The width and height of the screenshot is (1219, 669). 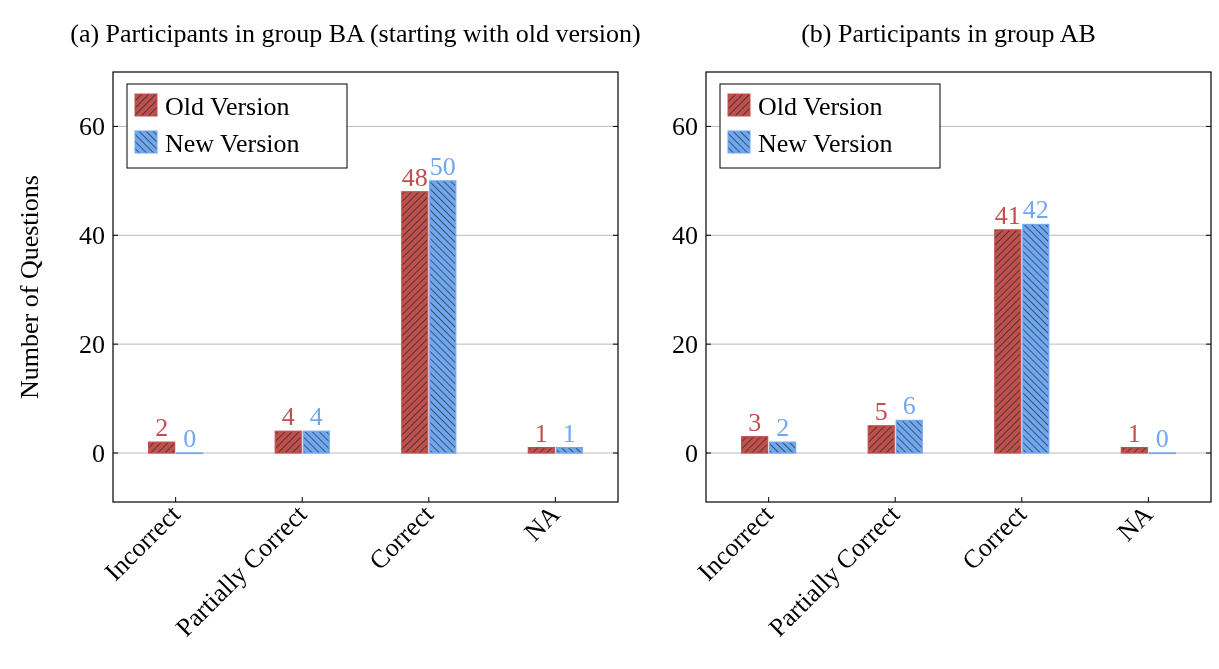 I want to click on data-label: 42, so click(x=1035, y=210).